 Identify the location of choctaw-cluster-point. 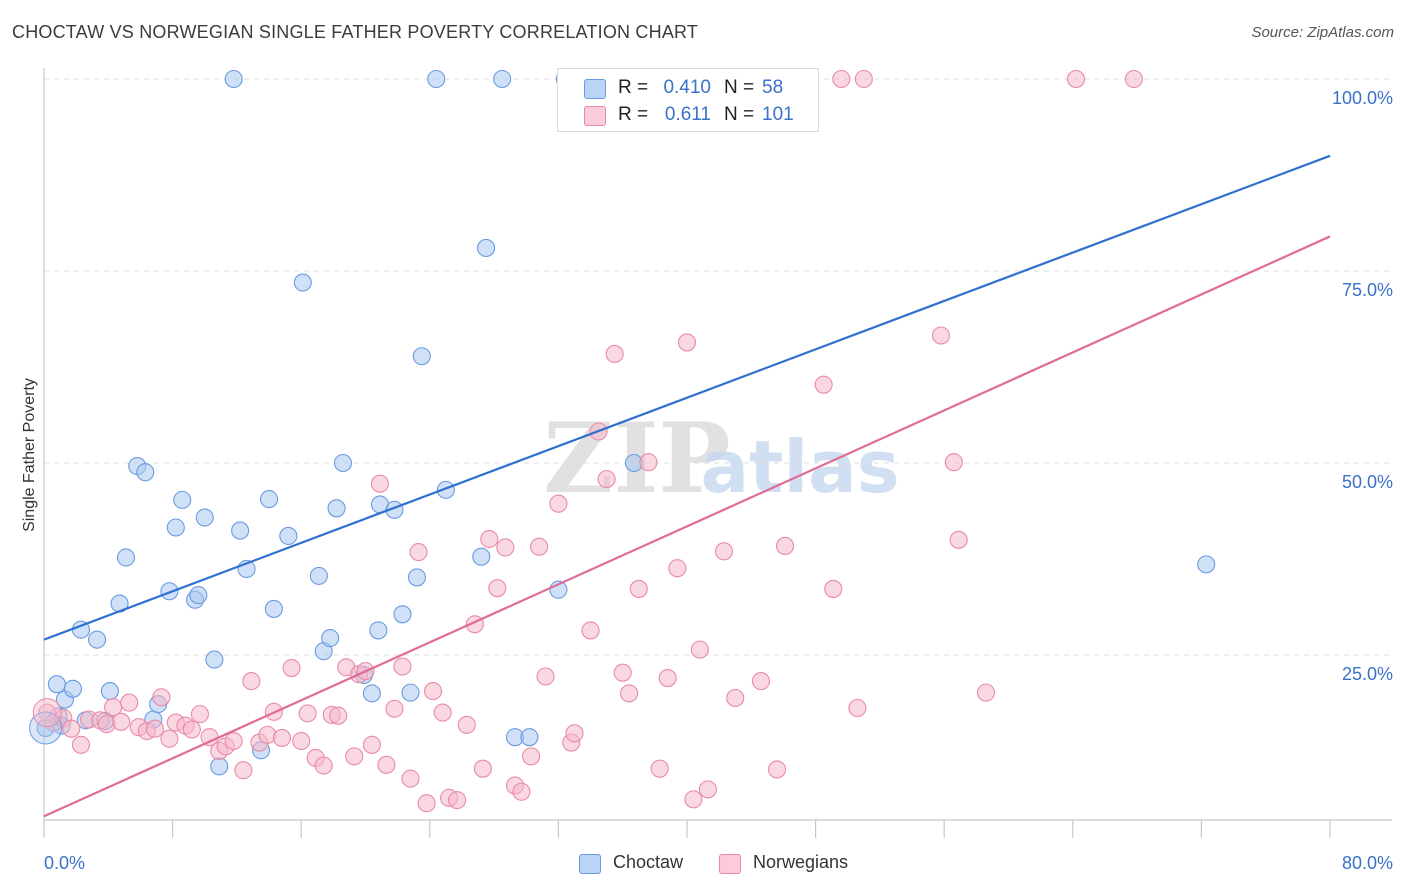
(46, 728).